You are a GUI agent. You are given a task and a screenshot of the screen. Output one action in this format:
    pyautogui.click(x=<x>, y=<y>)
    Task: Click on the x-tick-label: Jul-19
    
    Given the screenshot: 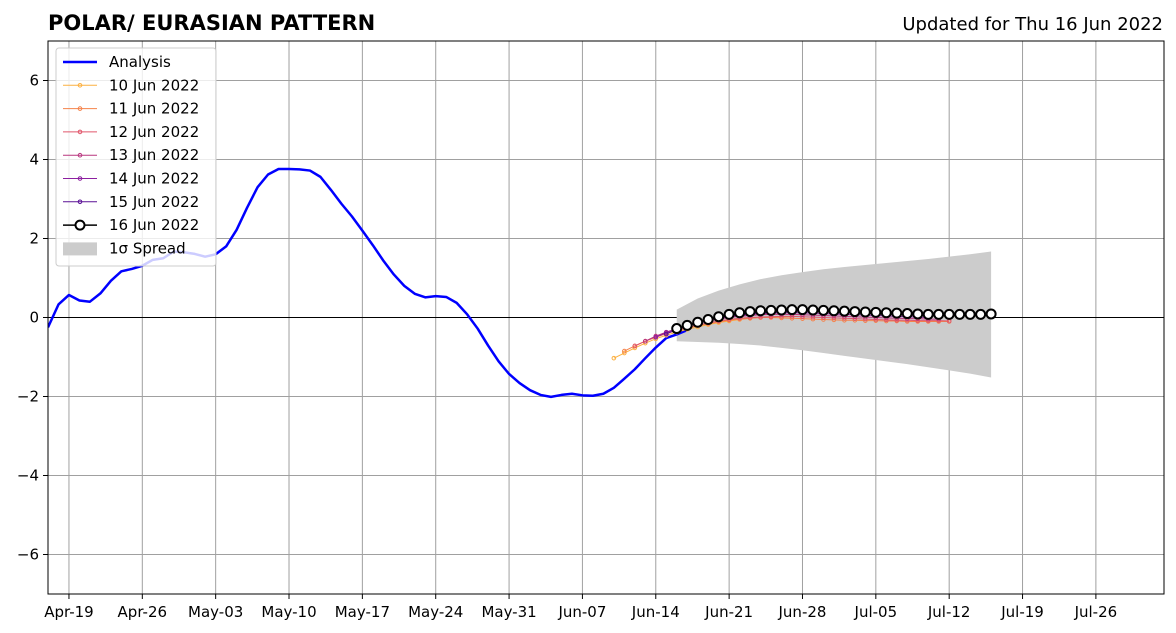 What is the action you would take?
    pyautogui.click(x=1022, y=612)
    